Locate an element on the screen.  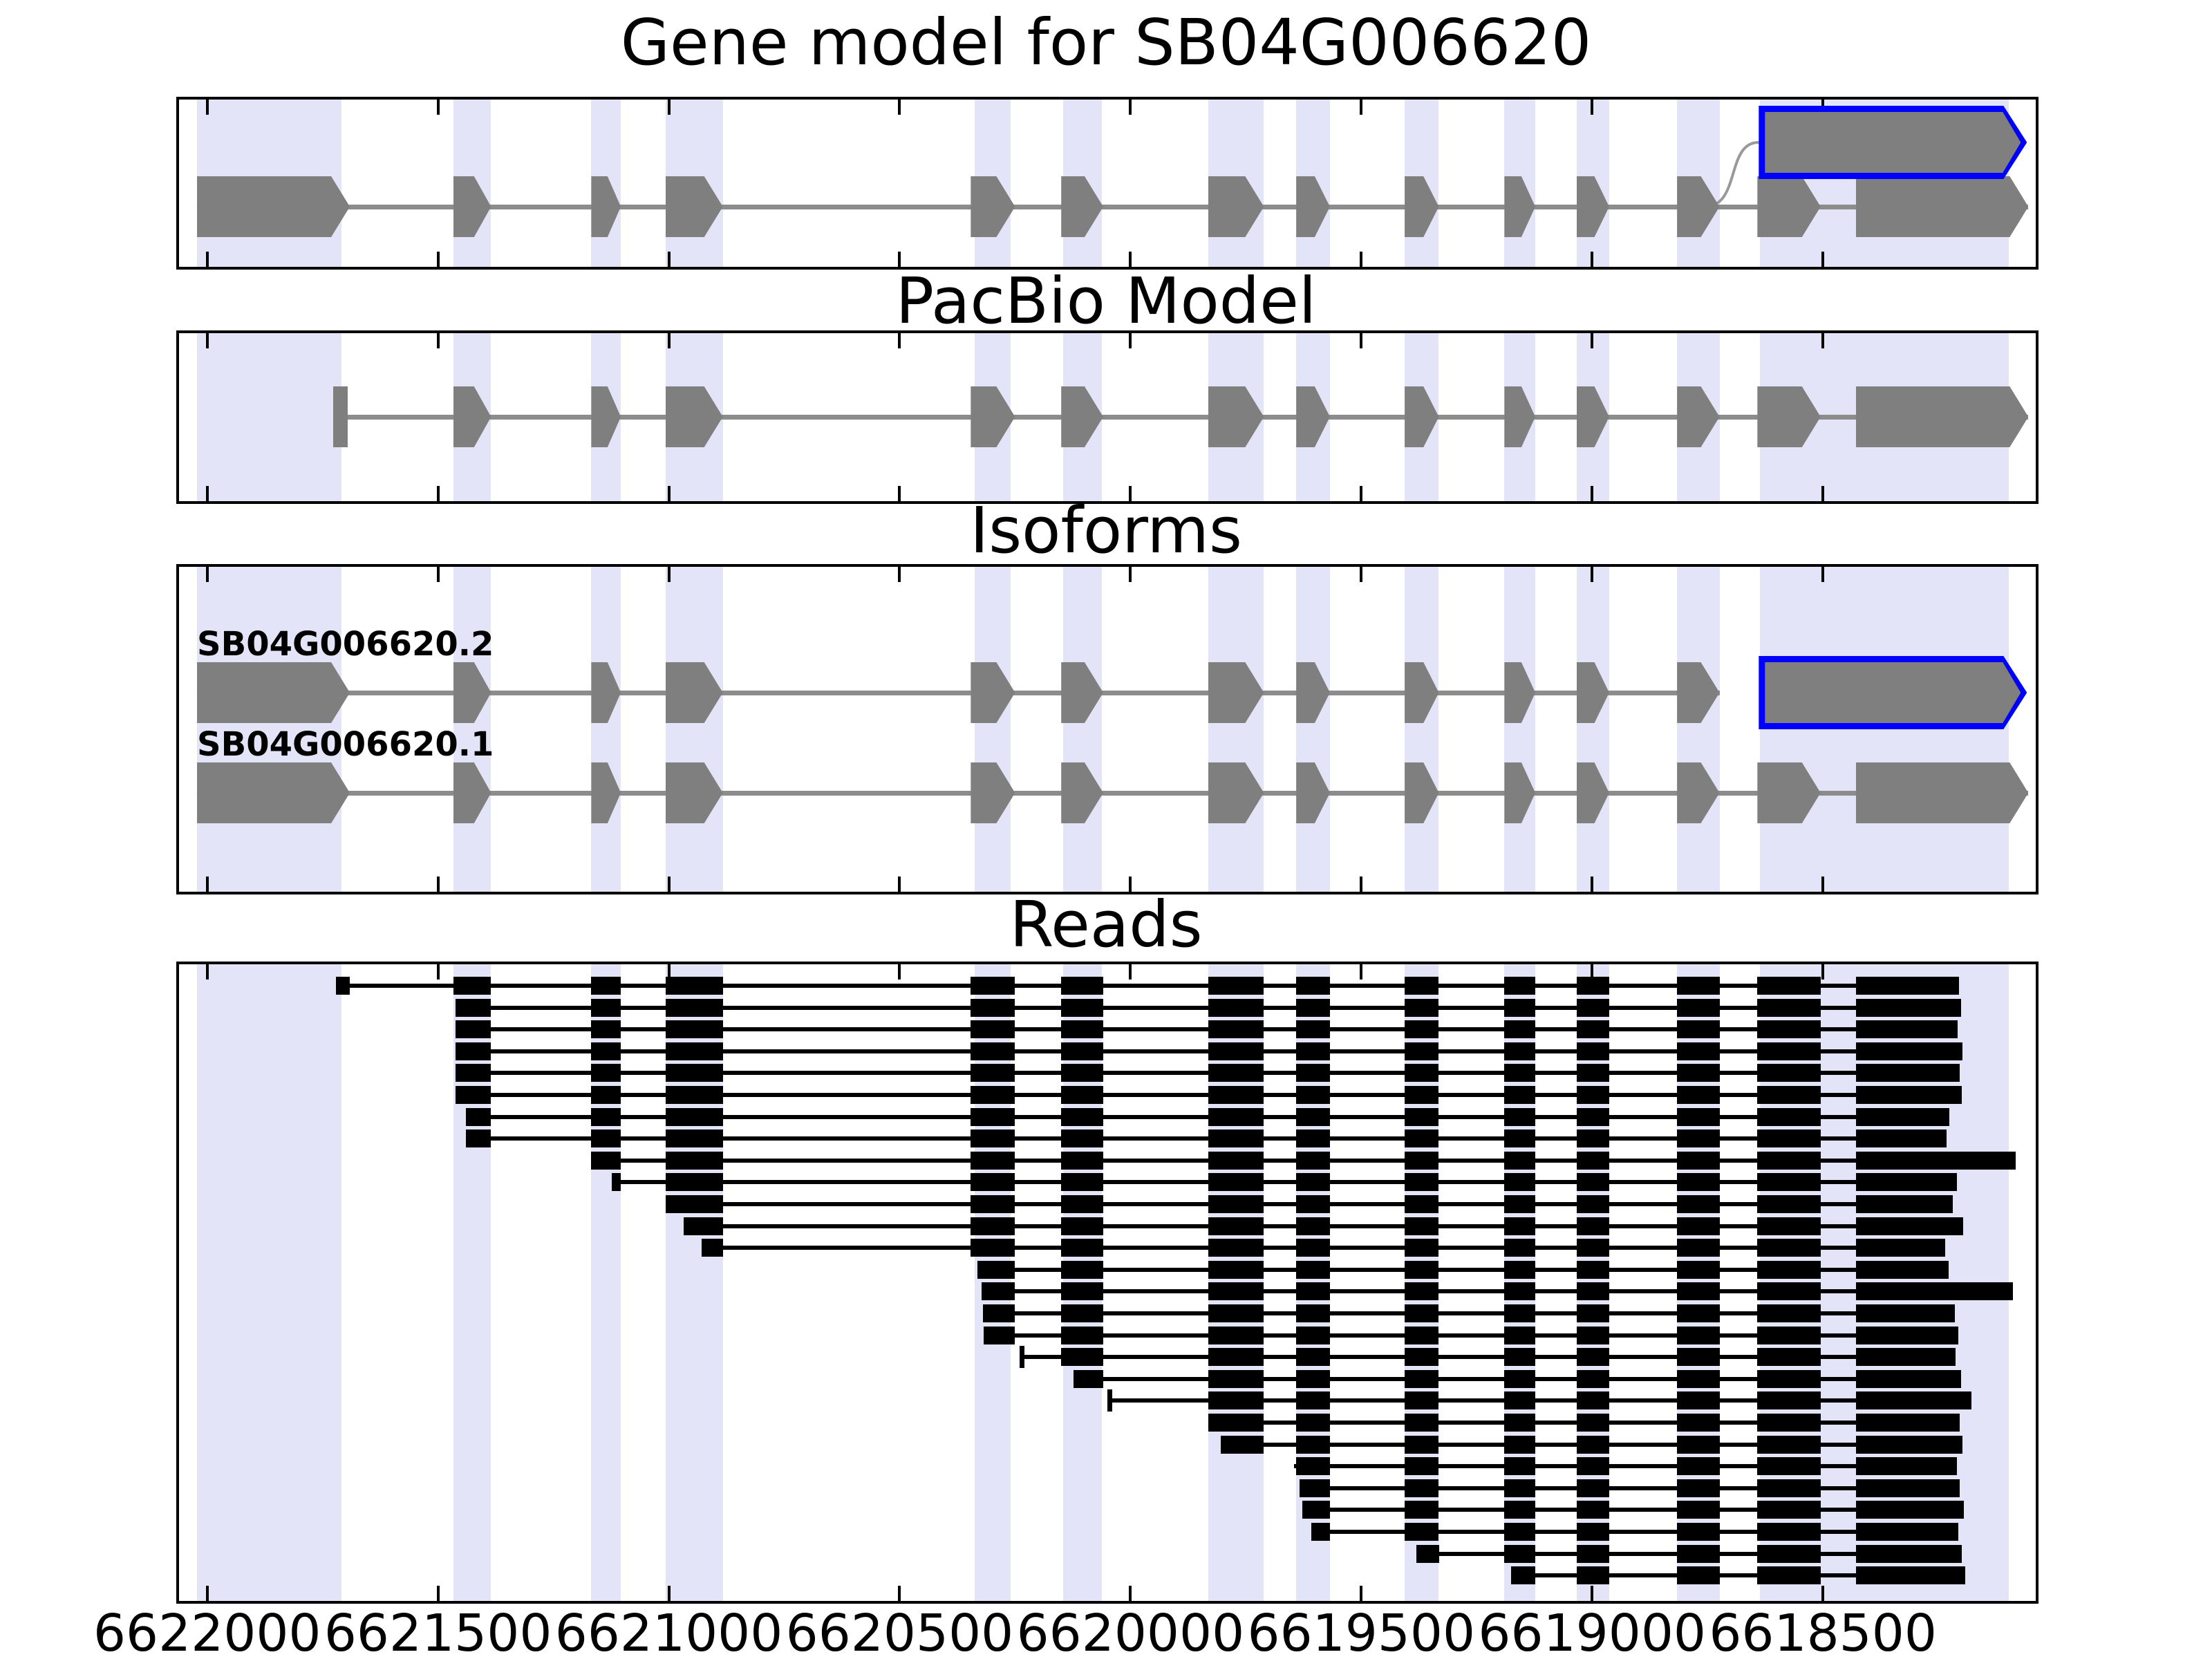
x-axis-tick-label: 6621500 is located at coordinates (438, 1632).